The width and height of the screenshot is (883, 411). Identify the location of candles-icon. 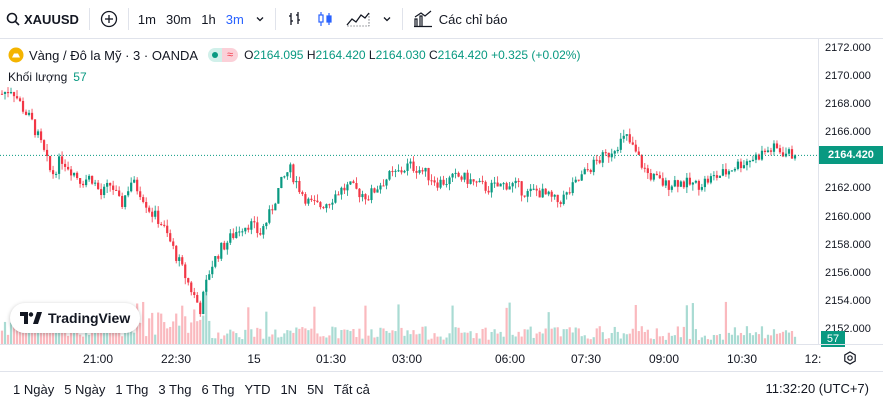
(325, 19).